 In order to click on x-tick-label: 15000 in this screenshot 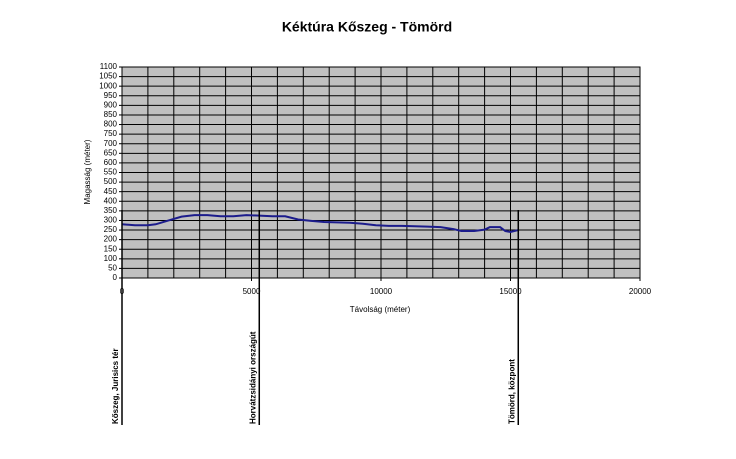, I will do `click(510, 291)`.